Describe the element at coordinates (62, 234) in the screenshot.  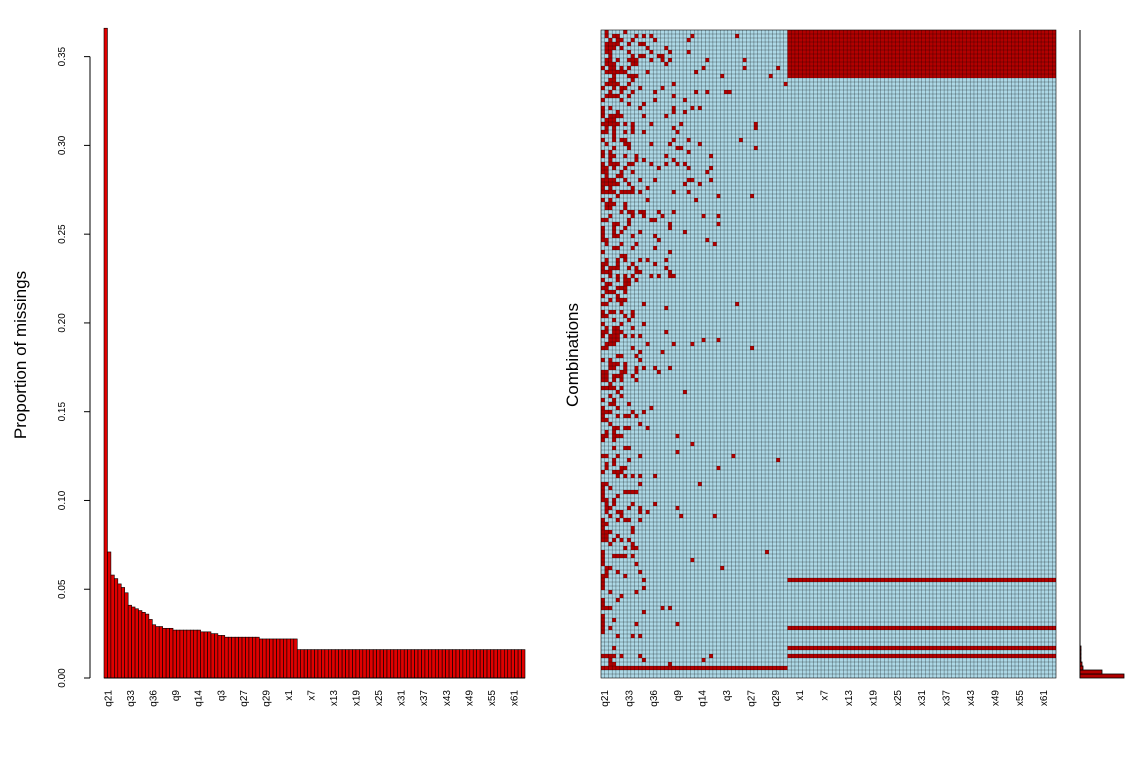
I see `y-tick-label: 0.25` at that location.